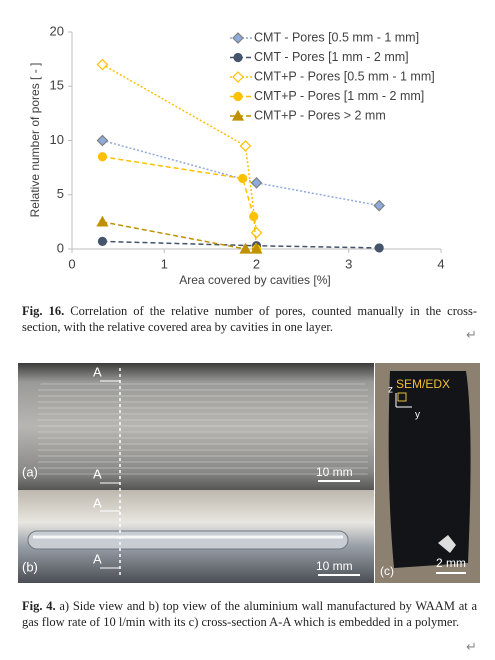  What do you see at coordinates (30, 471) in the screenshot?
I see `panel-label: (a)` at bounding box center [30, 471].